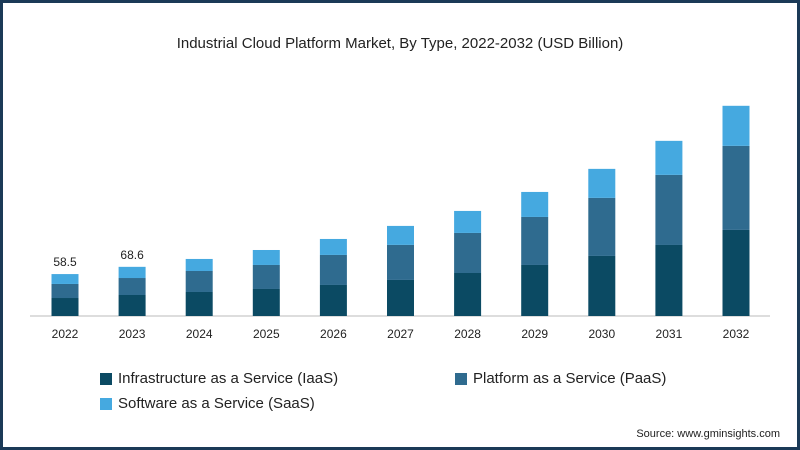 The image size is (800, 450). I want to click on source: Source: www.gminsights.com, so click(708, 434).